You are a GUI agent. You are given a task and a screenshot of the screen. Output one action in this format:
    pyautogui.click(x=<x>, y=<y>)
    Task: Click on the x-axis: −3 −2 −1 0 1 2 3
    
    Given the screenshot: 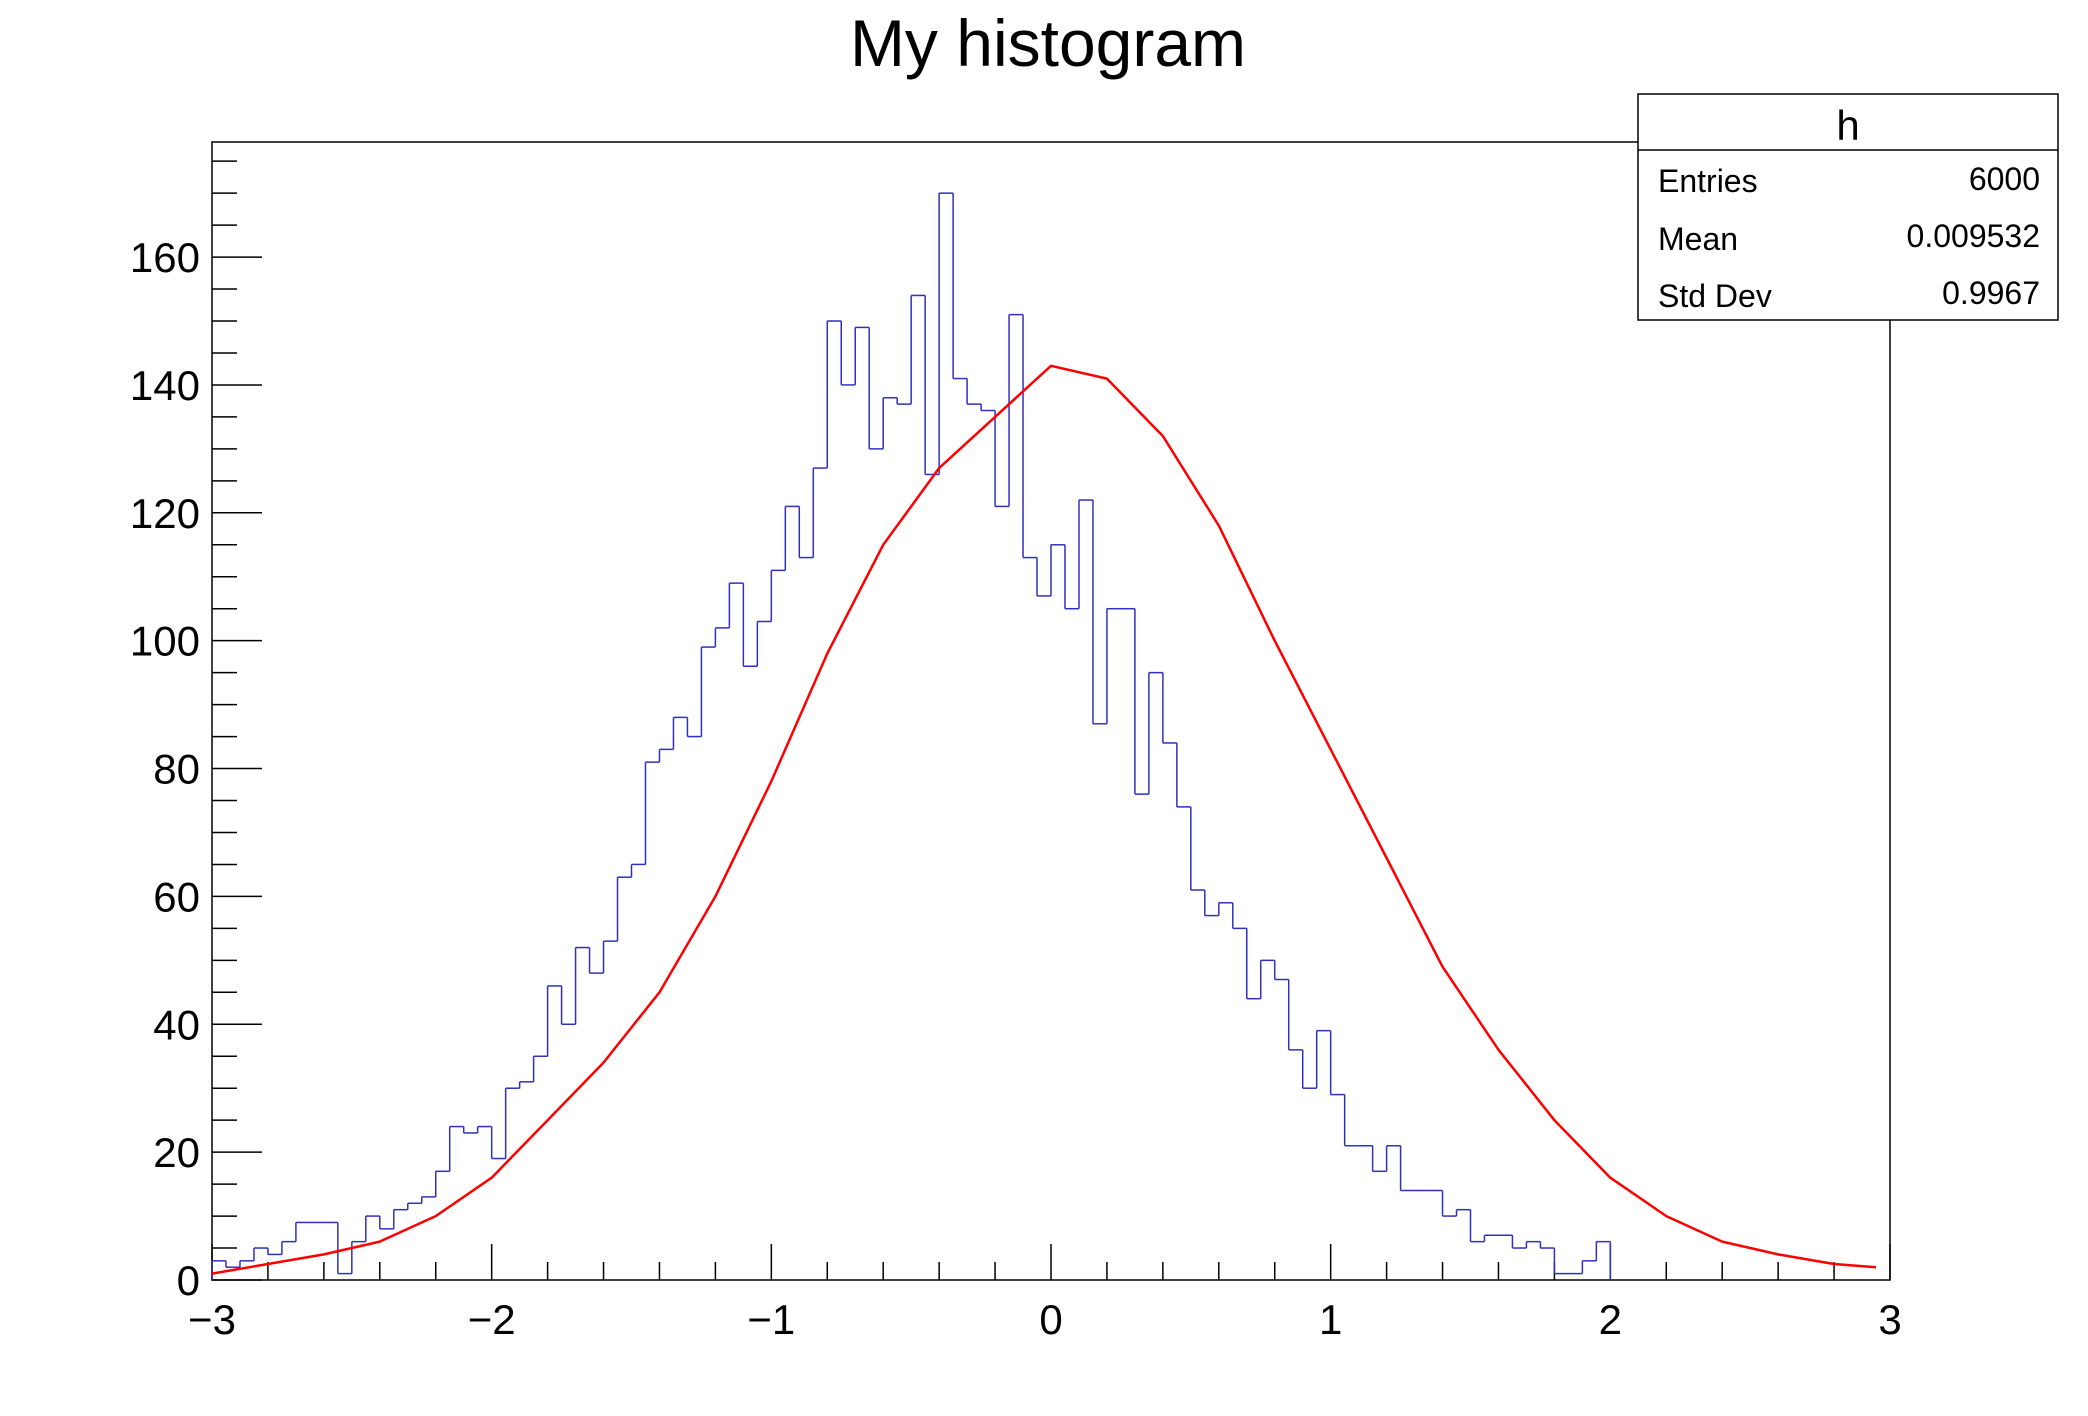 What is the action you would take?
    pyautogui.click(x=1045, y=1293)
    